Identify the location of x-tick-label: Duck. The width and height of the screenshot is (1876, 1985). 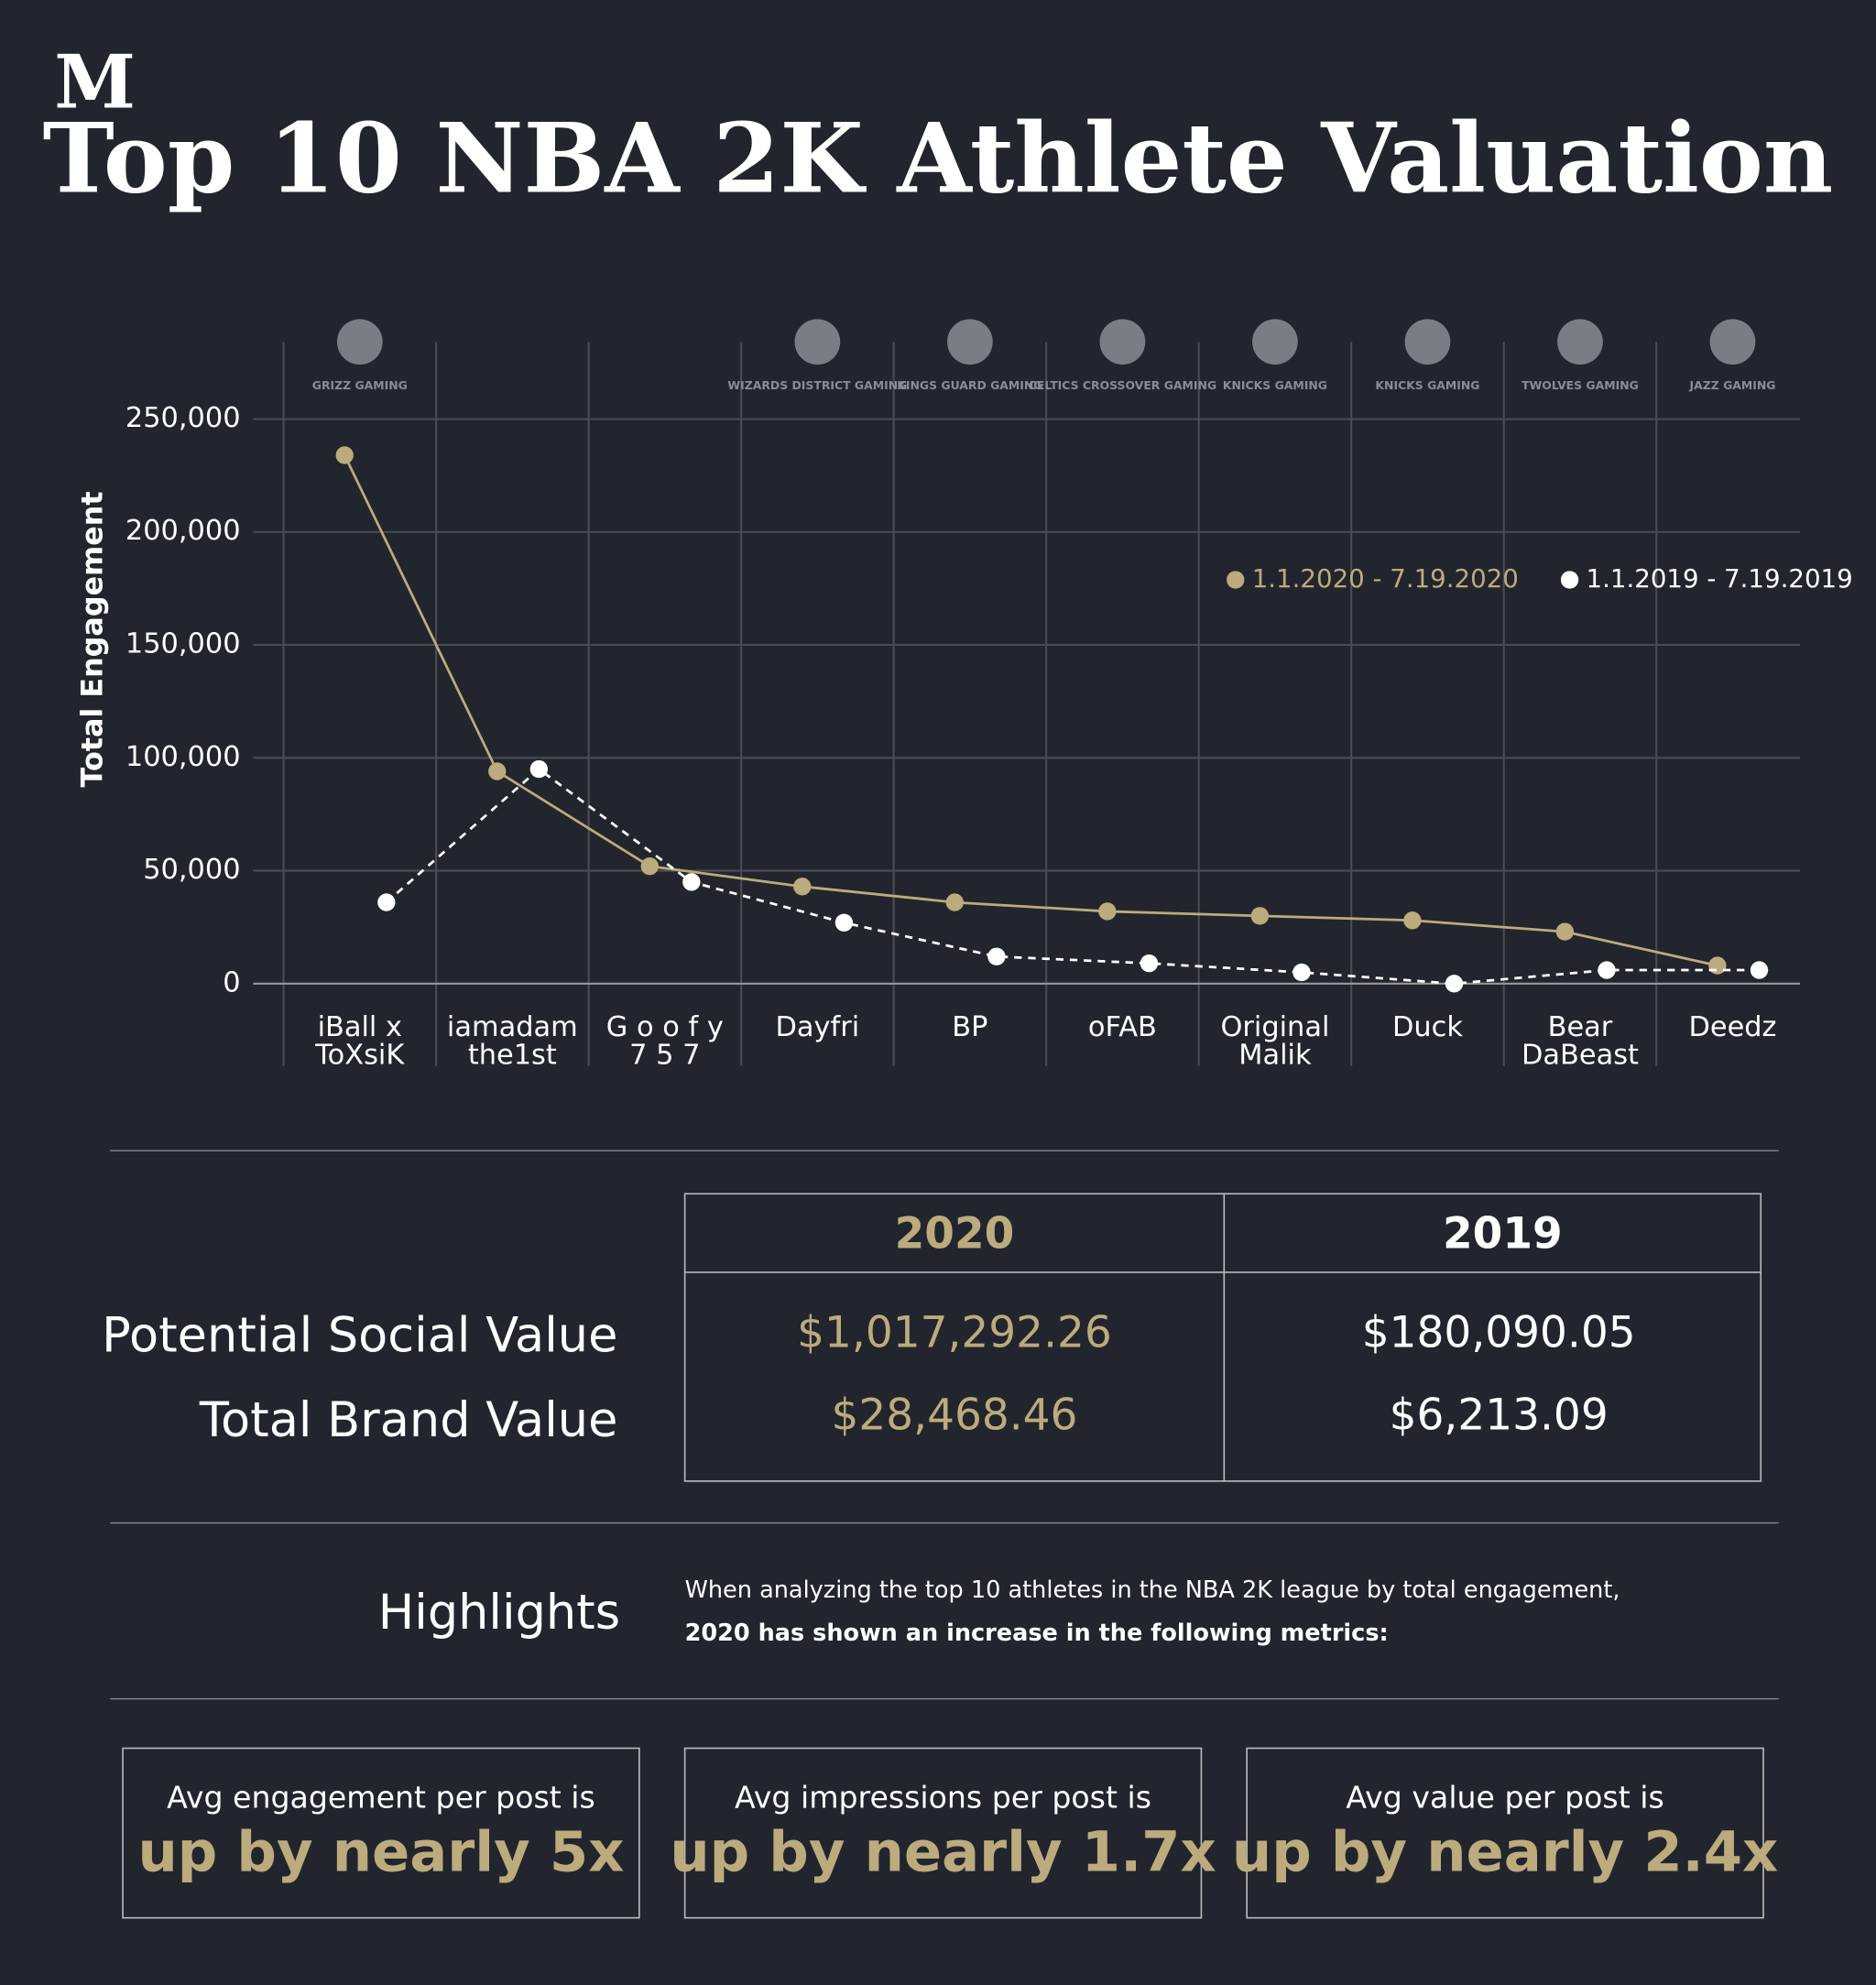
(1427, 1027).